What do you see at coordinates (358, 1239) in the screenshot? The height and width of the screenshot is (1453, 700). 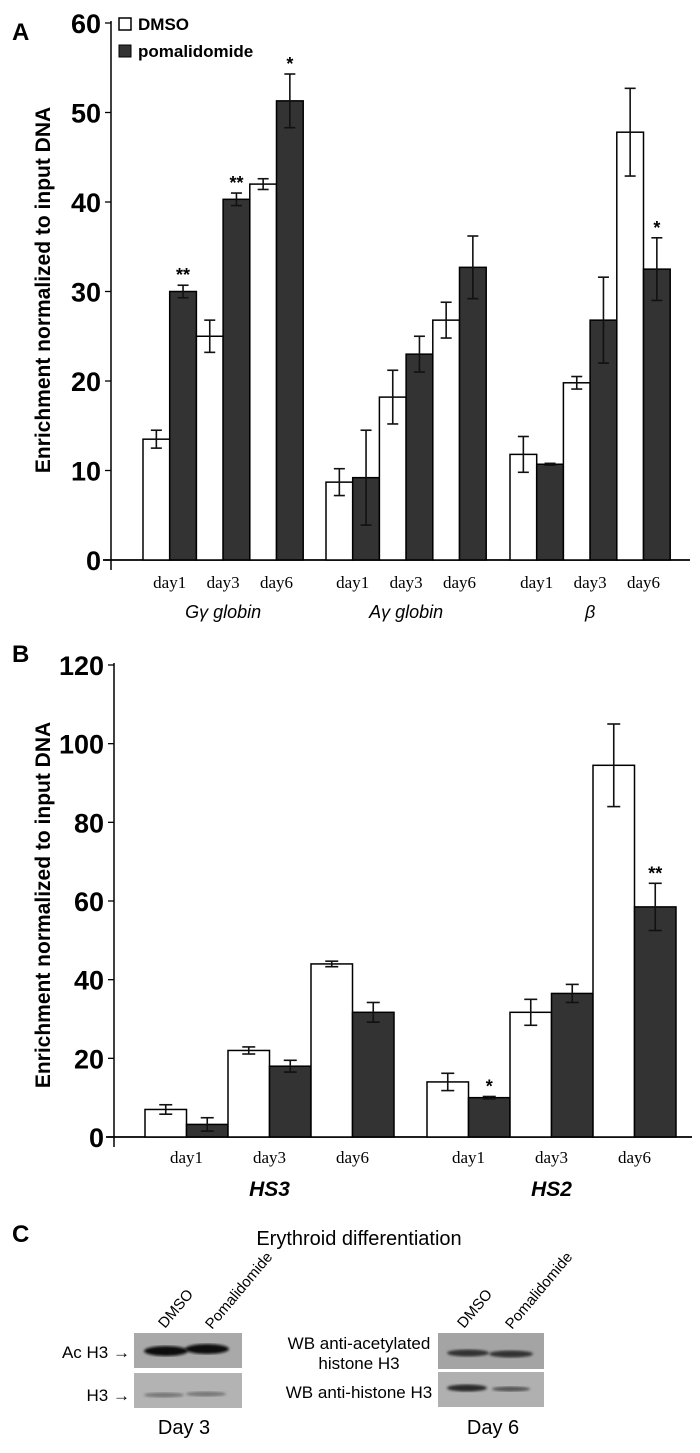 I see `panel-c-title: Erythroid differentiation` at bounding box center [358, 1239].